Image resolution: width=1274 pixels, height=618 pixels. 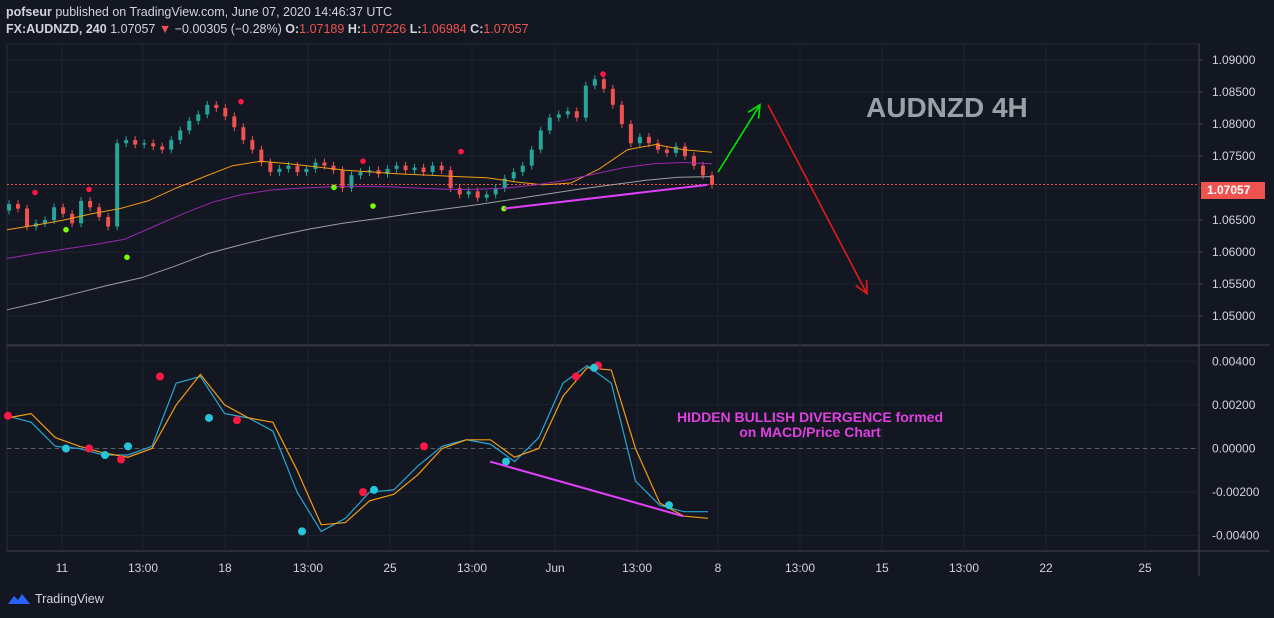 What do you see at coordinates (415, 29) in the screenshot?
I see `low-label: L:` at bounding box center [415, 29].